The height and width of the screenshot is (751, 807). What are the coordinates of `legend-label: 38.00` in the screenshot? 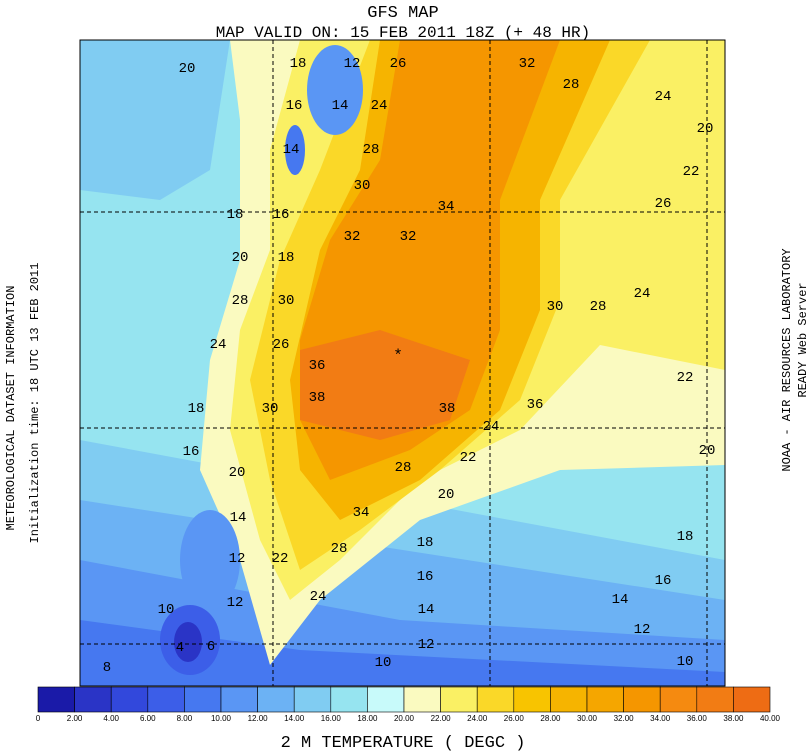 It's located at (733, 718).